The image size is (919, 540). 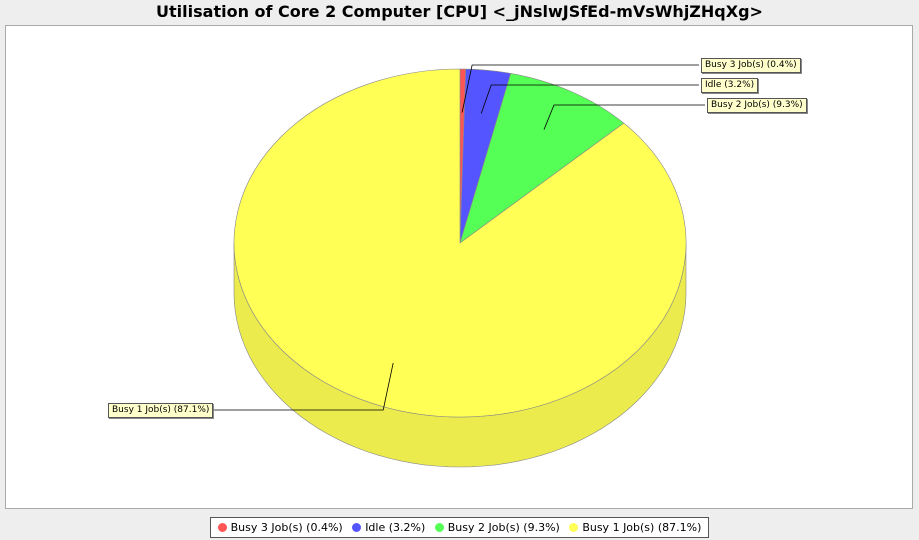 I want to click on legend-label: Idle (3.2%), so click(x=395, y=527).